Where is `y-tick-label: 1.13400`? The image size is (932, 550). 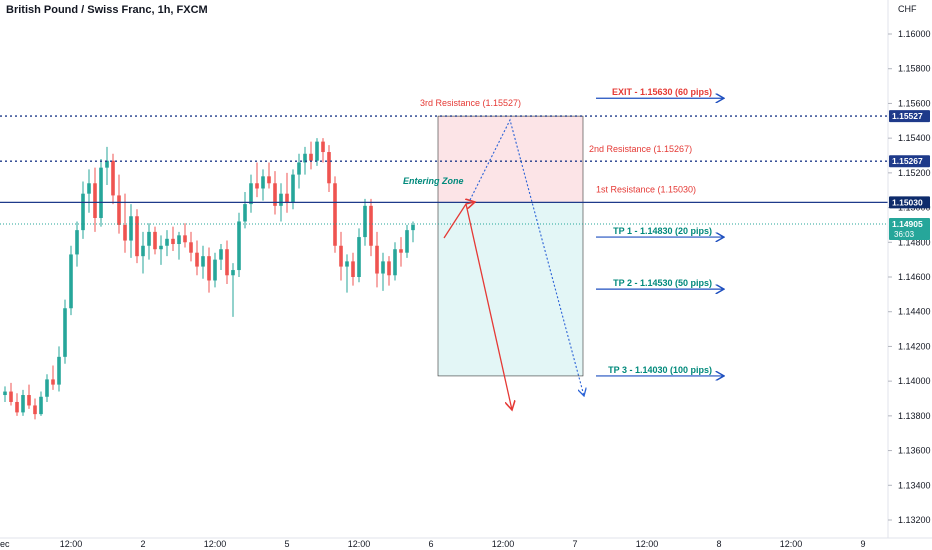 y-tick-label: 1.13400 is located at coordinates (914, 485).